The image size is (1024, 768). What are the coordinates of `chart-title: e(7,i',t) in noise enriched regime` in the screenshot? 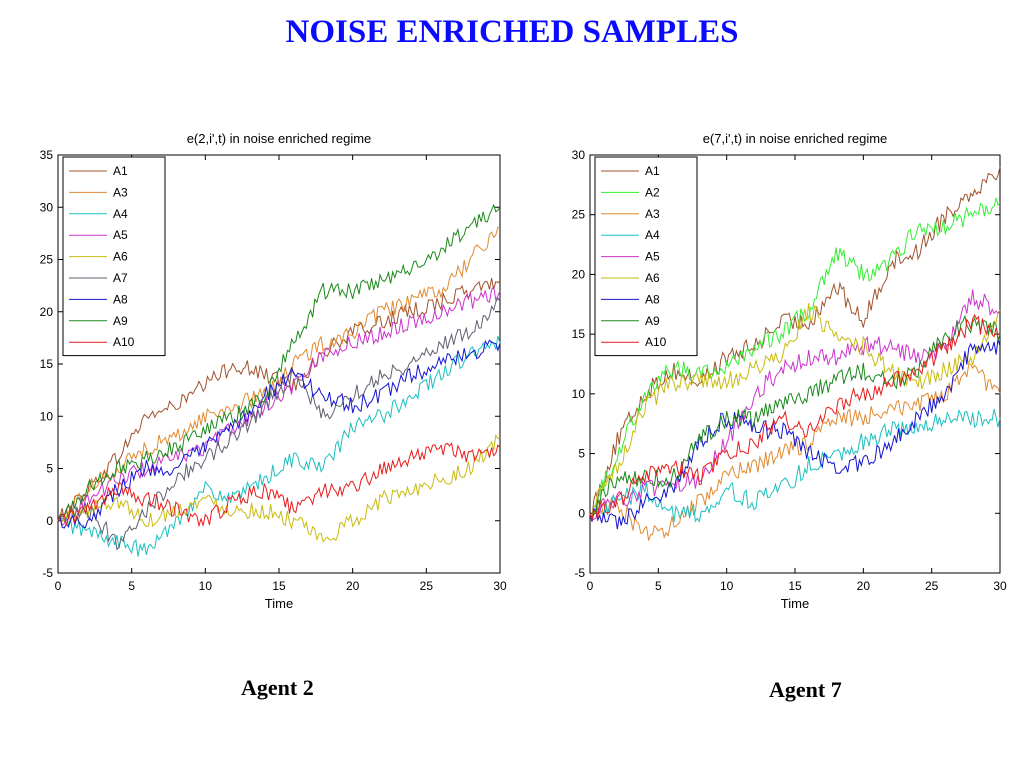 It's located at (795, 138).